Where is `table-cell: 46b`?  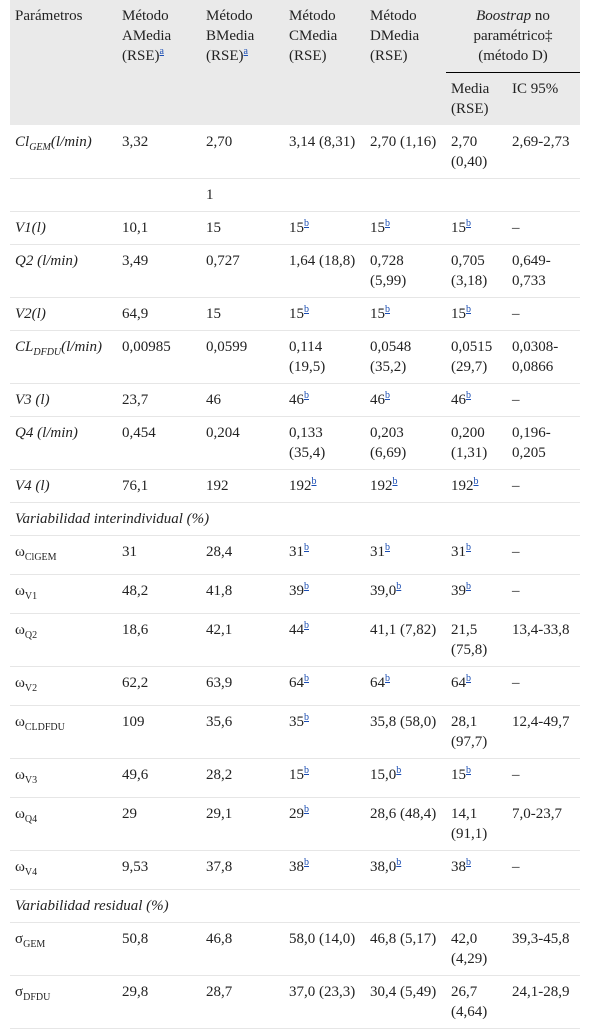 table-cell: 46b is located at coordinates (476, 400).